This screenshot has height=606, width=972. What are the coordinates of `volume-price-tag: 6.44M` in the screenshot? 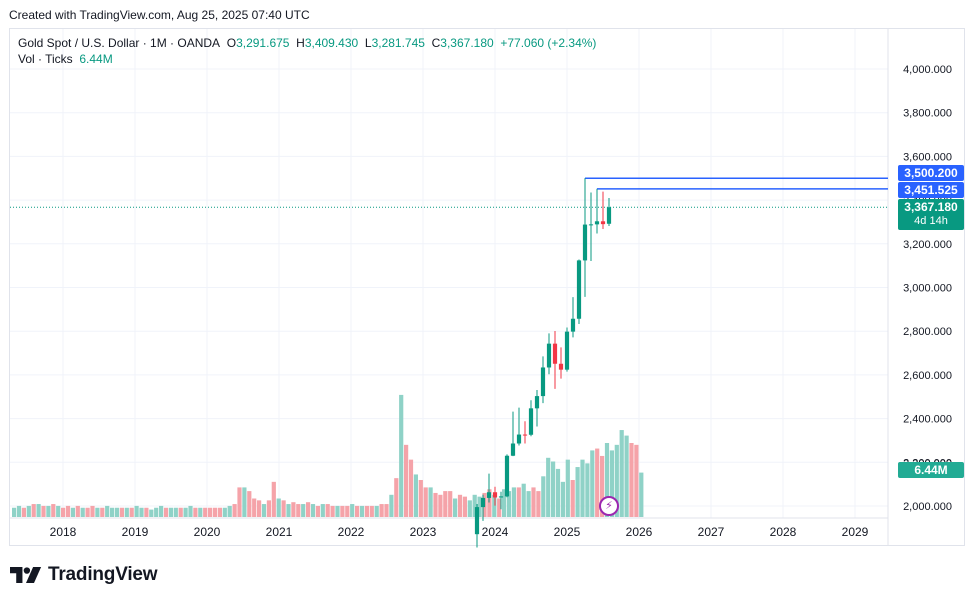 It's located at (931, 470).